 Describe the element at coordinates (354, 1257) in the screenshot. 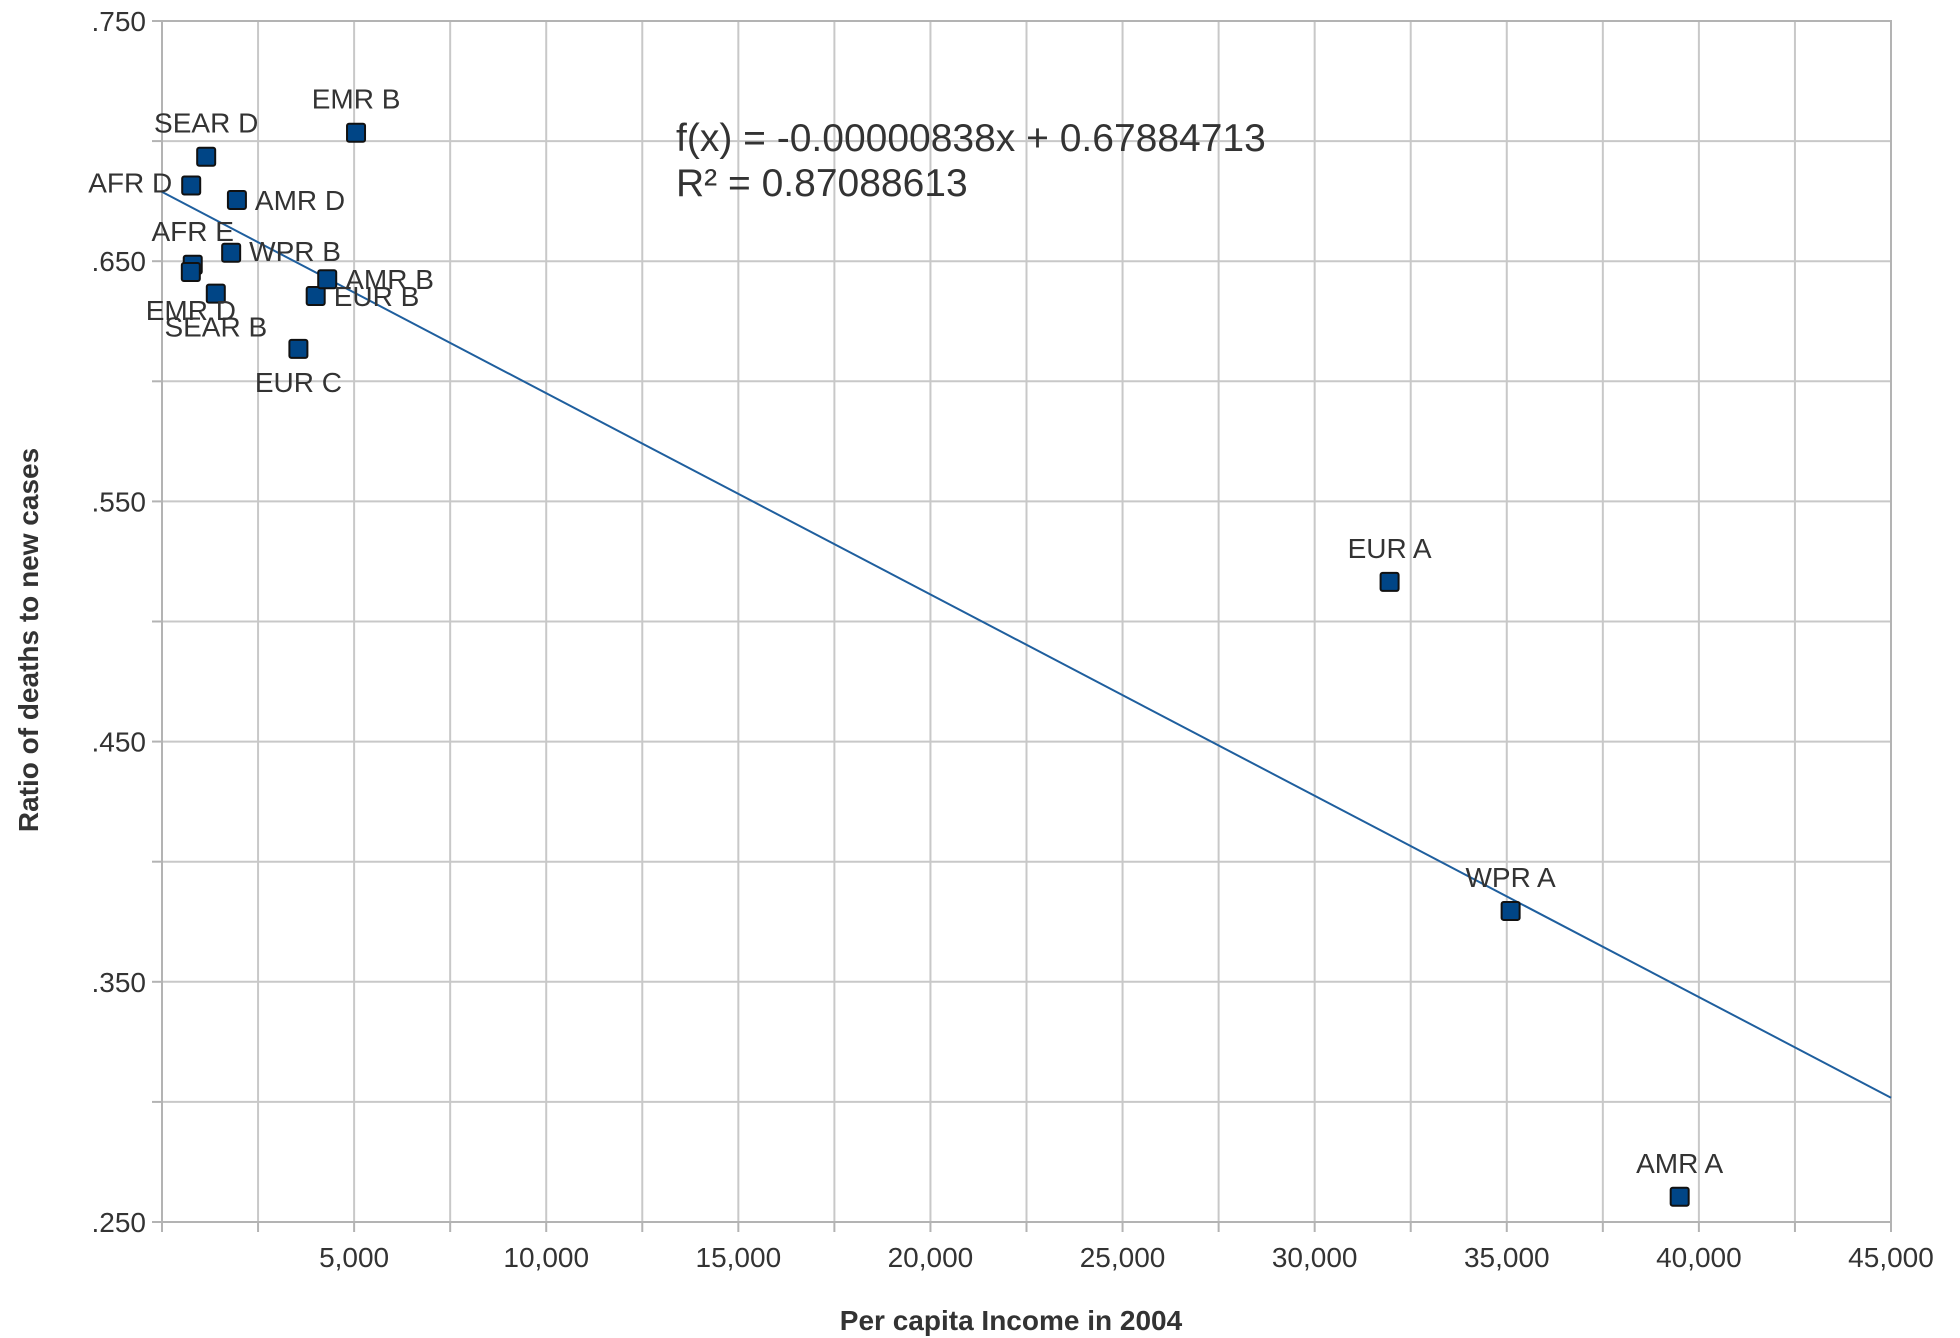

I see `x-tick-label: 5,000` at that location.